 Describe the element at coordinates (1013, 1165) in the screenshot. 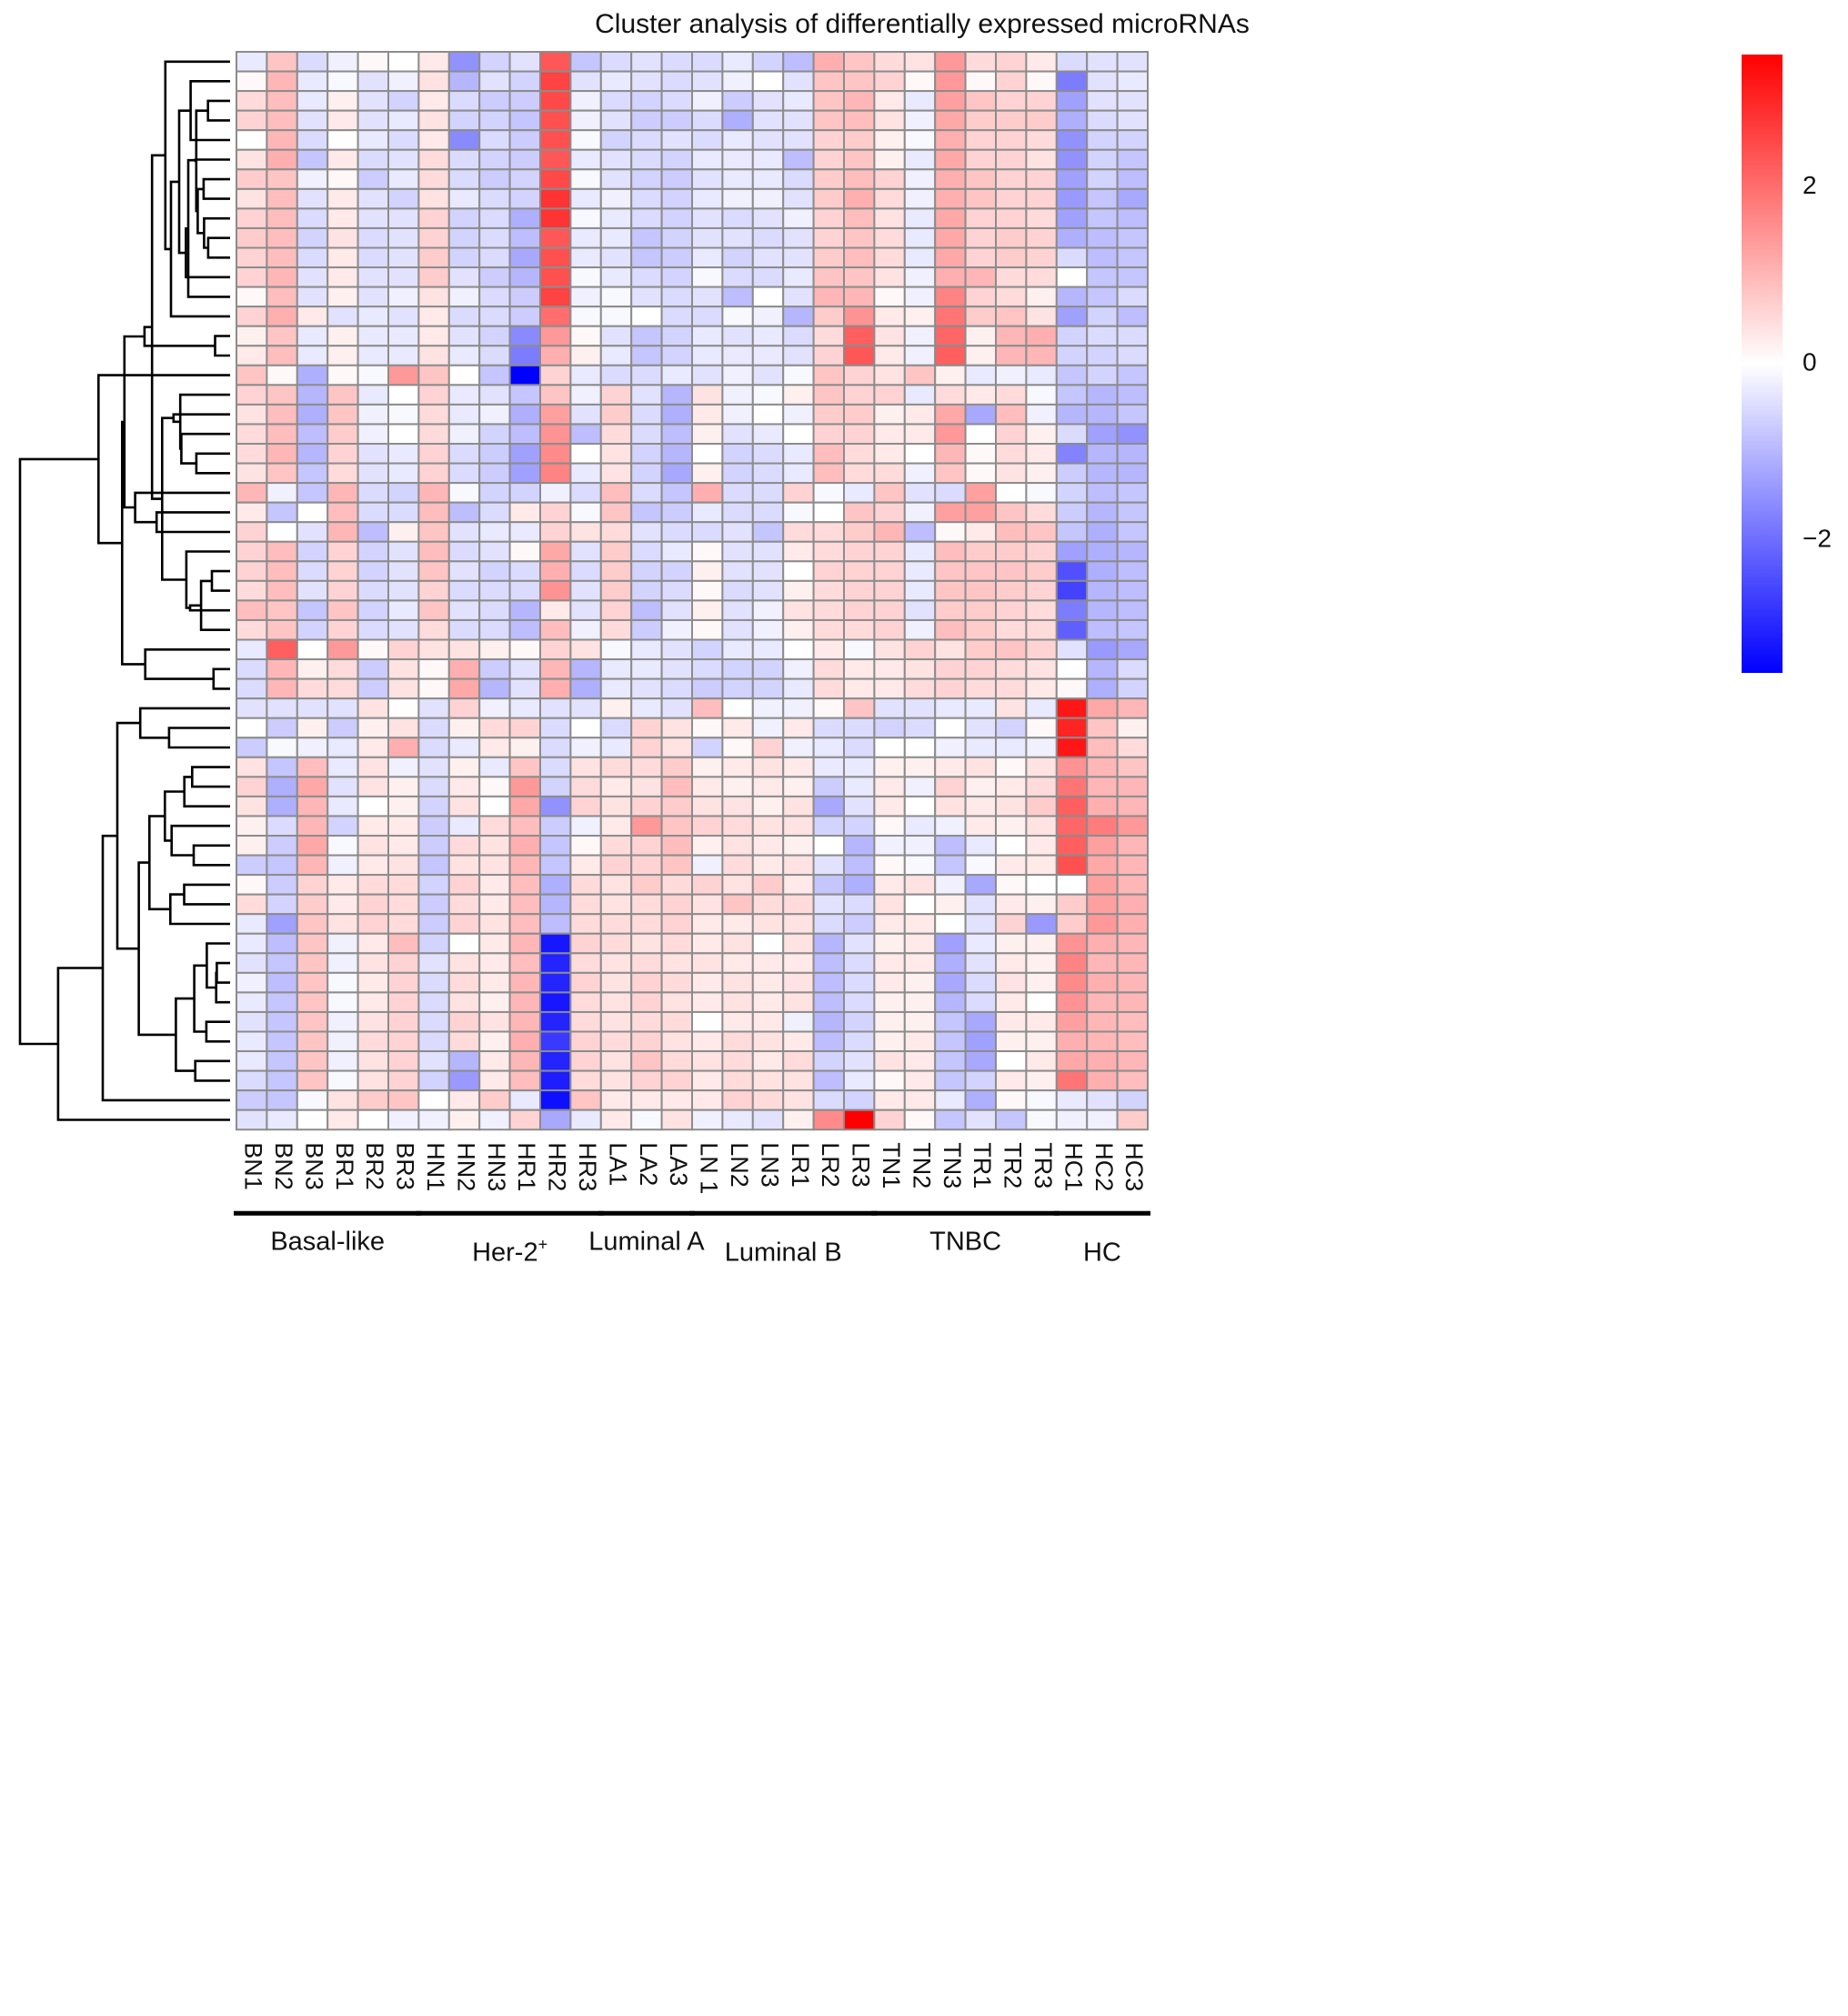

I see `column-label: TR2` at that location.